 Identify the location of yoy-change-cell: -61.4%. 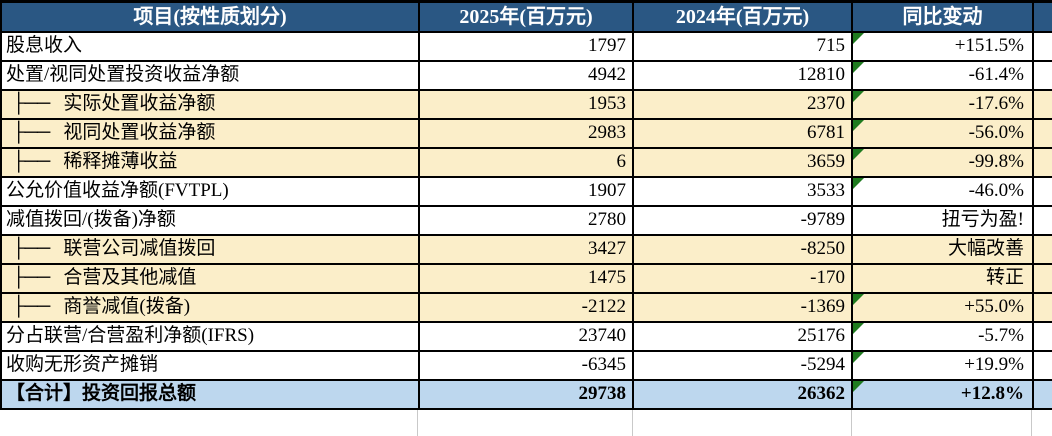
(942, 75).